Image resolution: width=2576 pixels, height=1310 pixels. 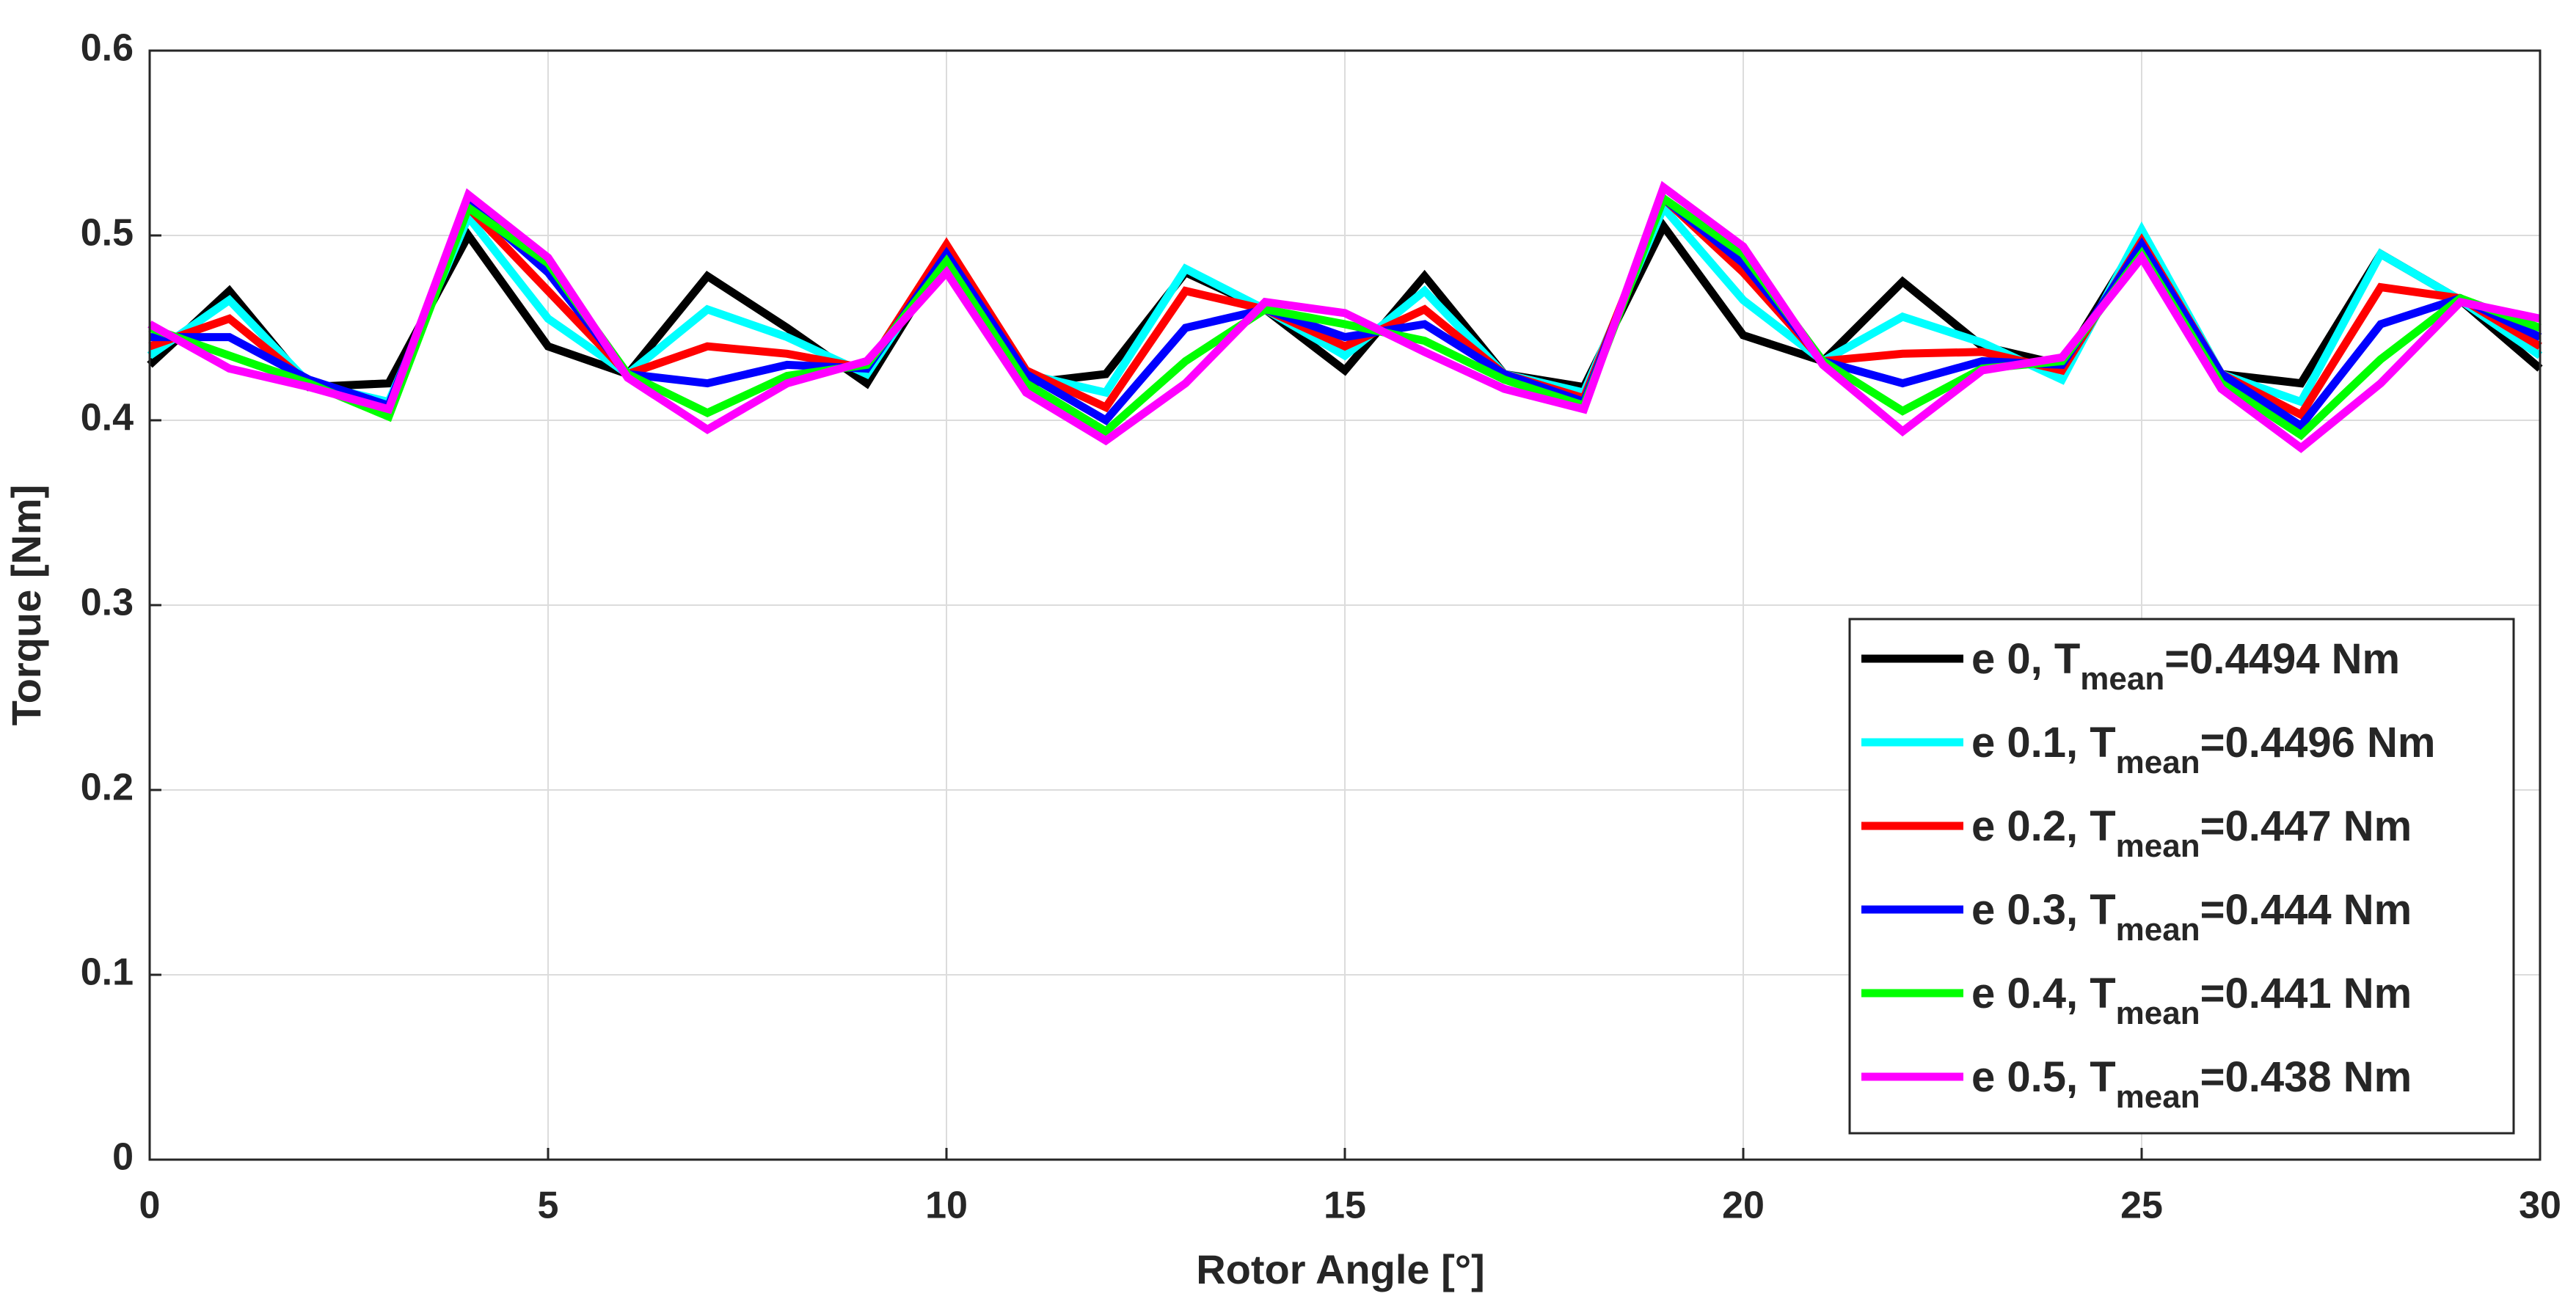 I want to click on x-axis-label: Rotor Angle [°], so click(x=1341, y=1269).